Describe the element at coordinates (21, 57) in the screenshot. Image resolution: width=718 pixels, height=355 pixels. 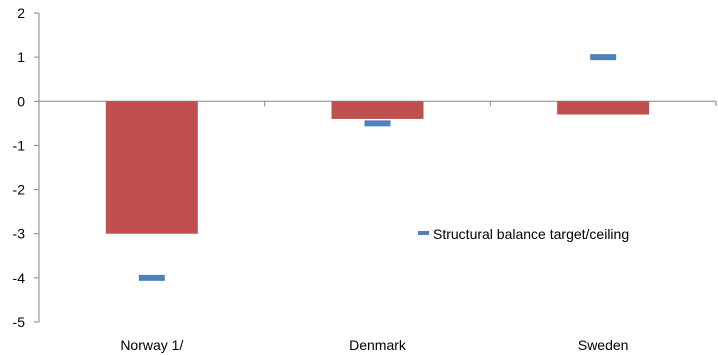
I see `y-tick-label: 1` at that location.